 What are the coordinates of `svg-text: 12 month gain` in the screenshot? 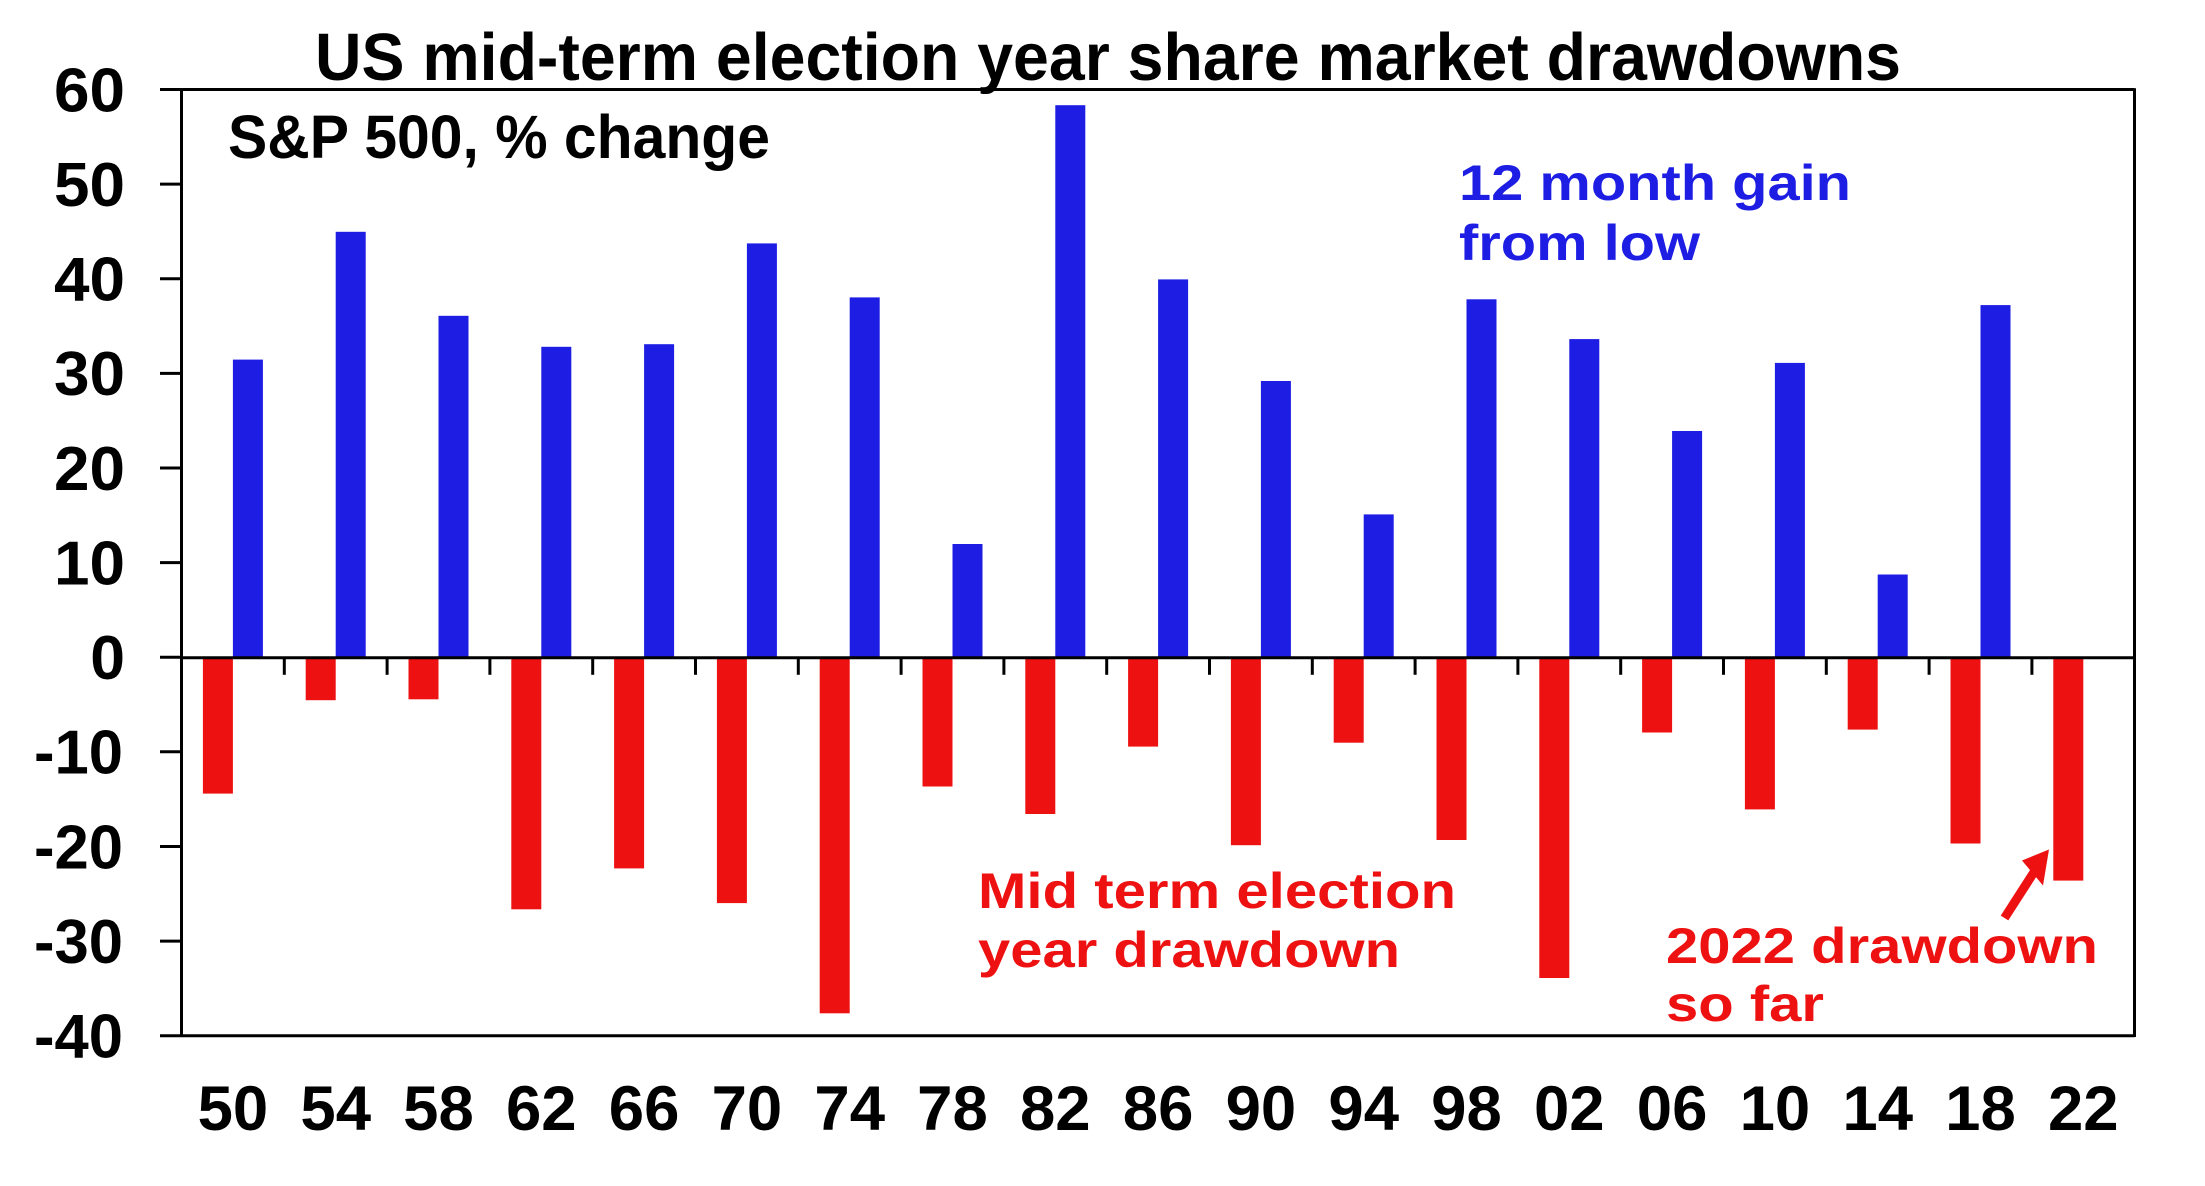 It's located at (1655, 183).